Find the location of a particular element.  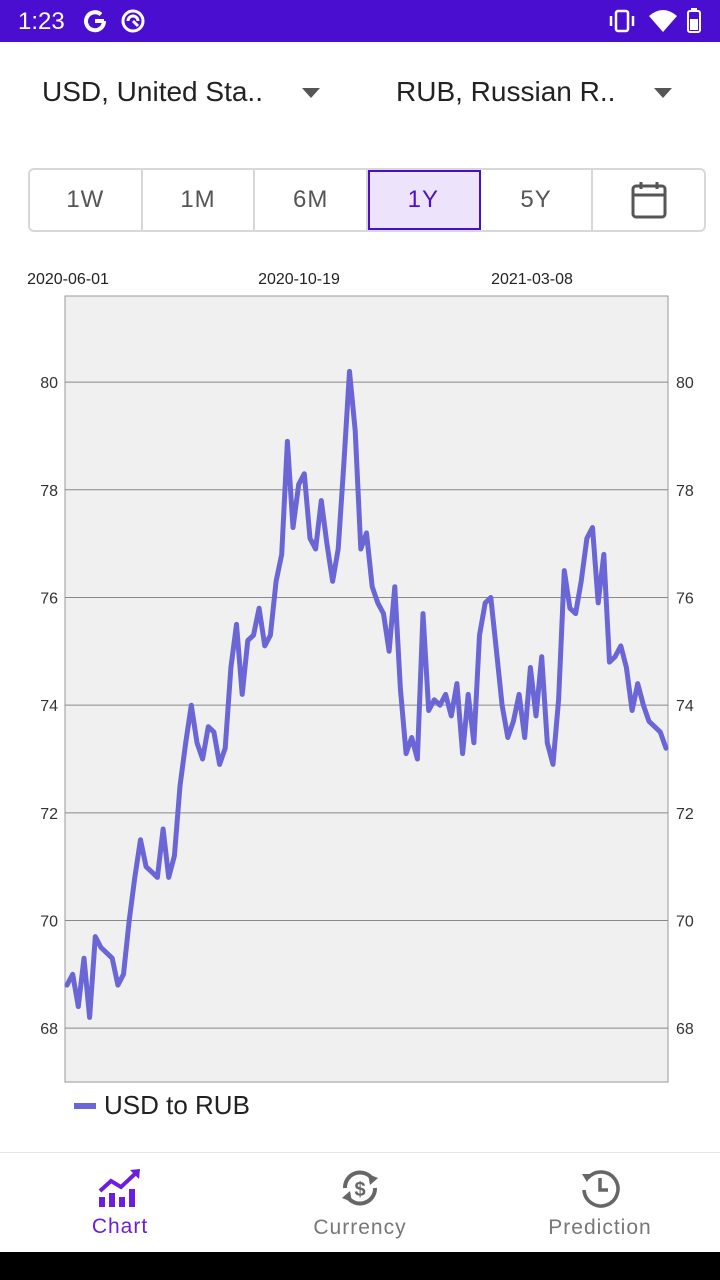

currency-selectors: USD, United Sta.. RUB, Russian R.. is located at coordinates (360, 90).